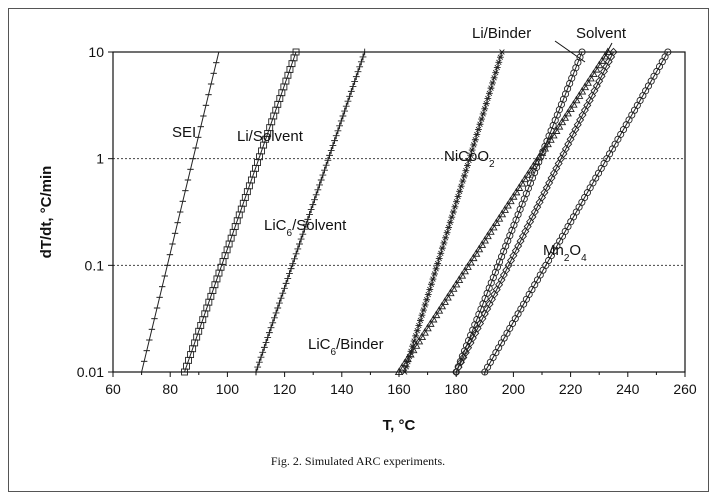  Describe the element at coordinates (685, 389) in the screenshot. I see `x-tick-label: 260` at that location.